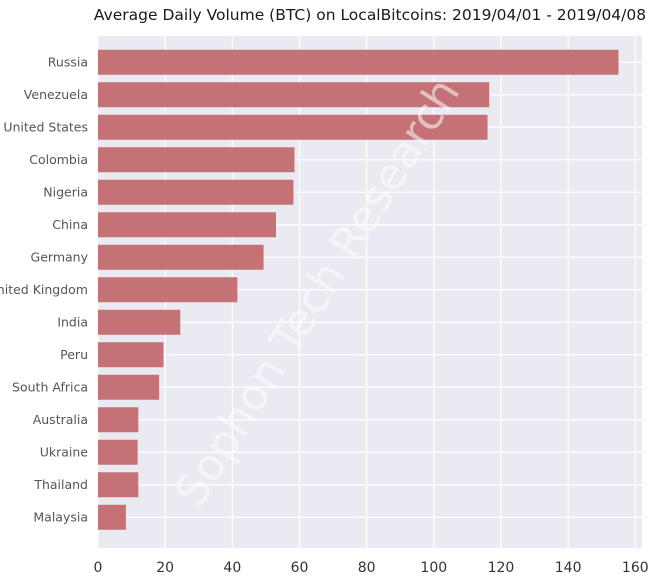 This screenshot has height=580, width=650. Describe the element at coordinates (635, 568) in the screenshot. I see `x-tick-label: 160` at that location.